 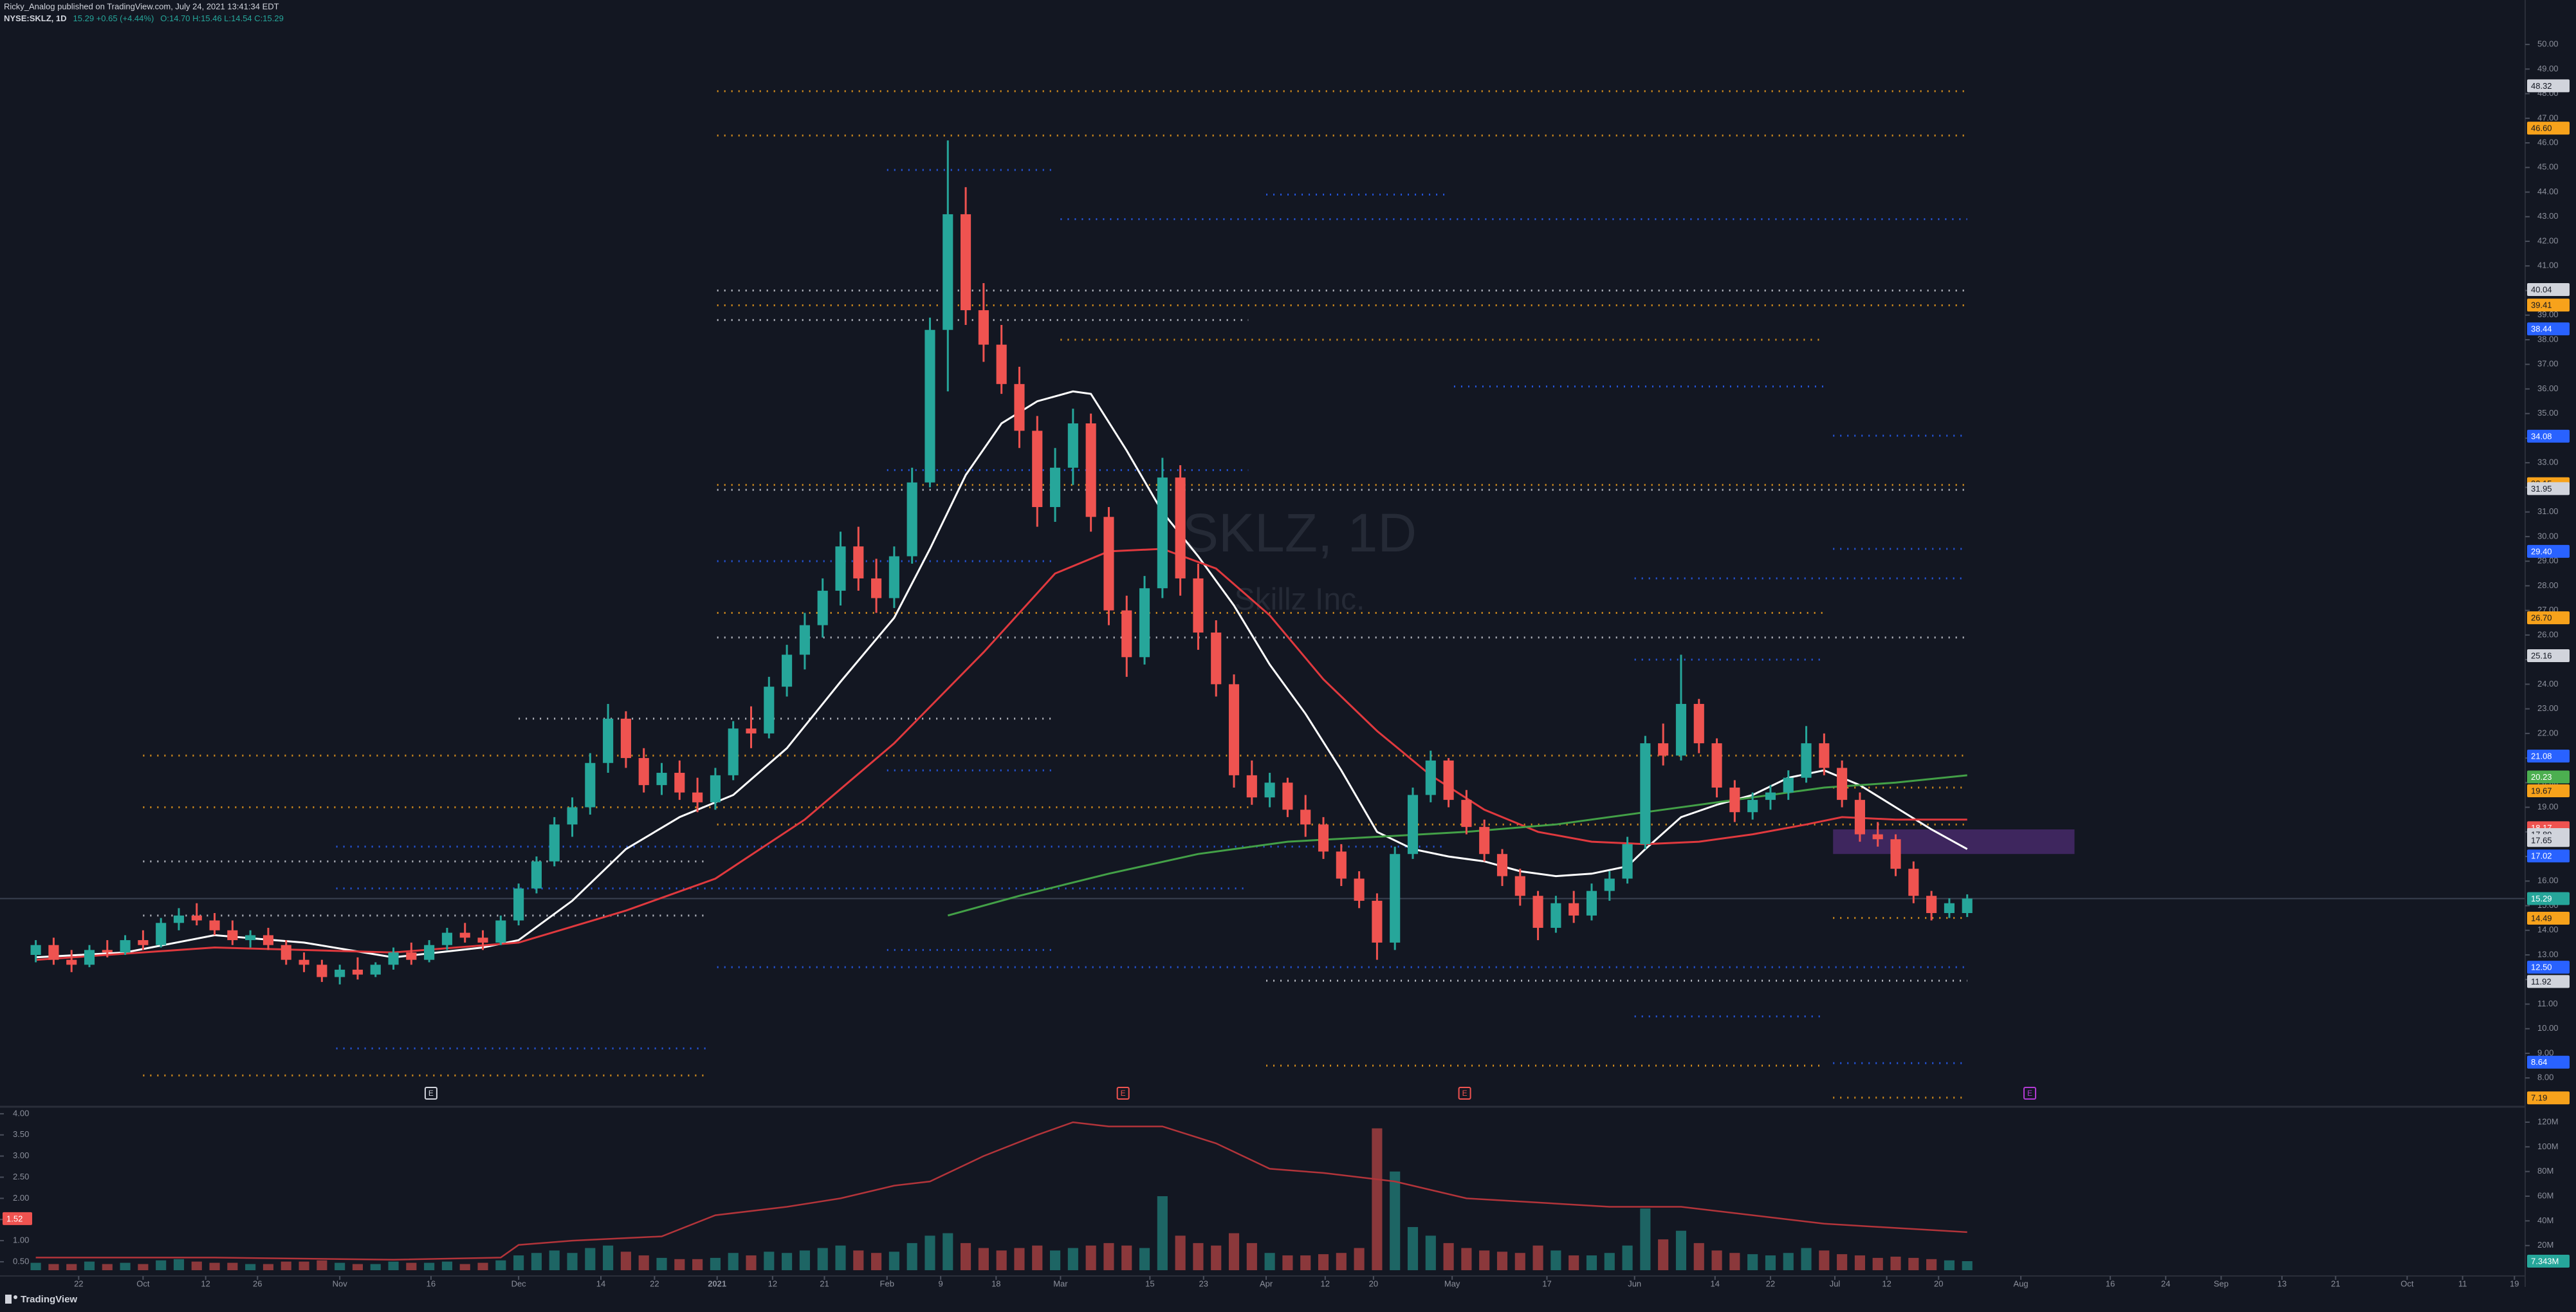 I want to click on volume-tick-label: 120M, so click(x=2548, y=1121).